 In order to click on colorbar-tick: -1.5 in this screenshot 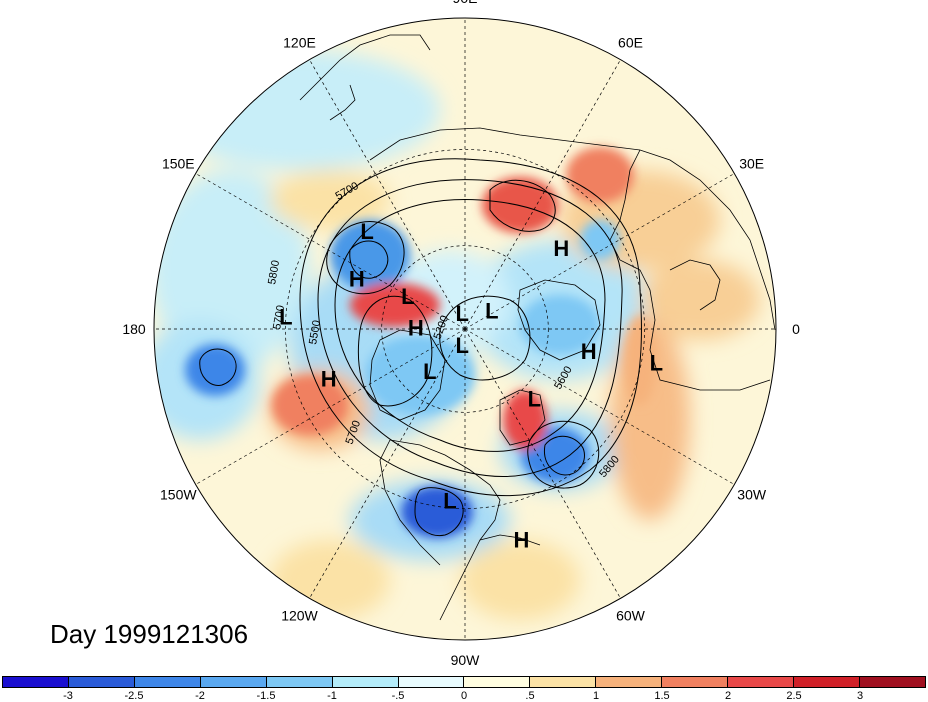, I will do `click(266, 696)`.